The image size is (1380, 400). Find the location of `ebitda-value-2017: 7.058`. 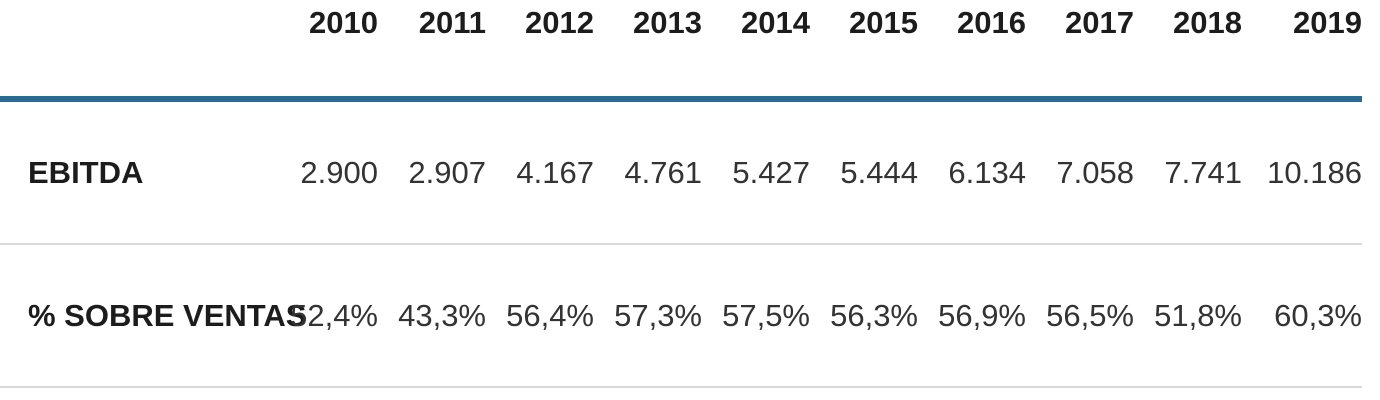

ebitda-value-2017: 7.058 is located at coordinates (1095, 172).